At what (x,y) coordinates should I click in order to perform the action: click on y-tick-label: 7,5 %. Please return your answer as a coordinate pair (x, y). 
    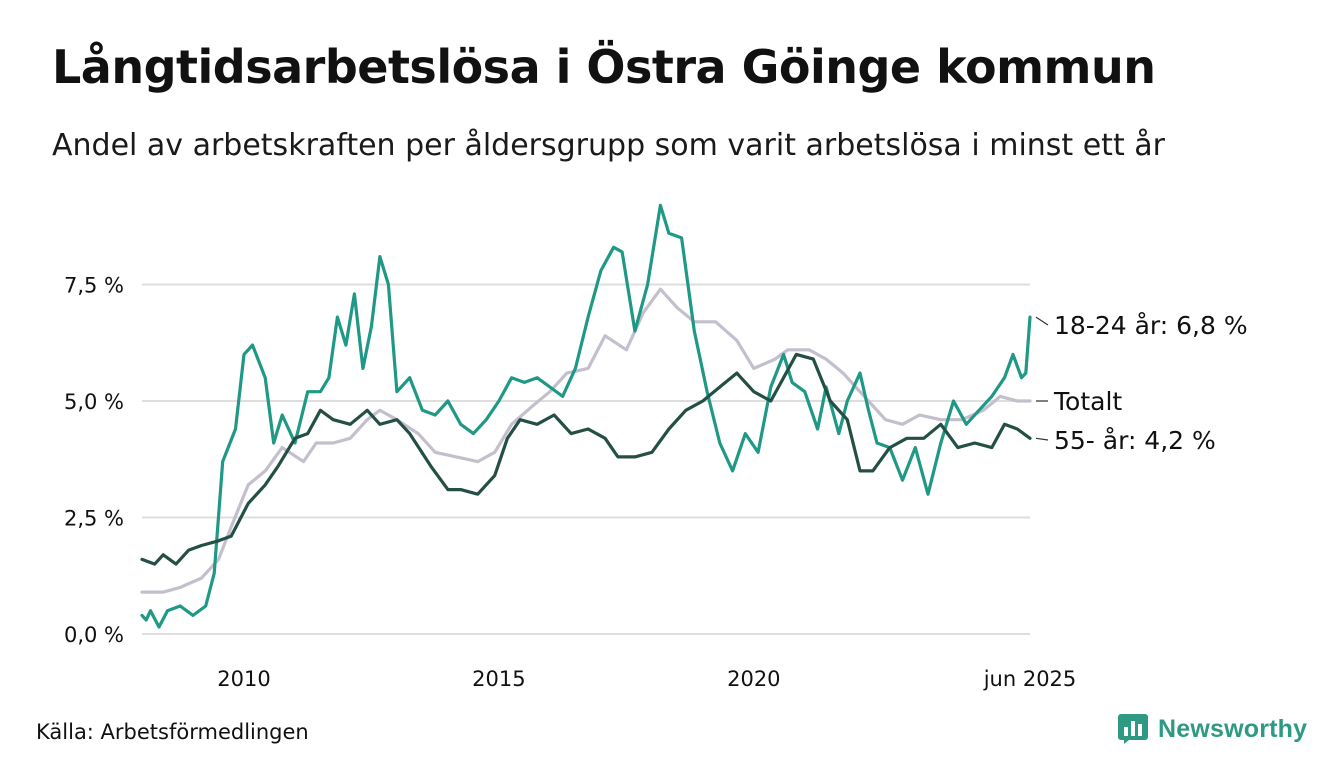
    Looking at the image, I should click on (94, 286).